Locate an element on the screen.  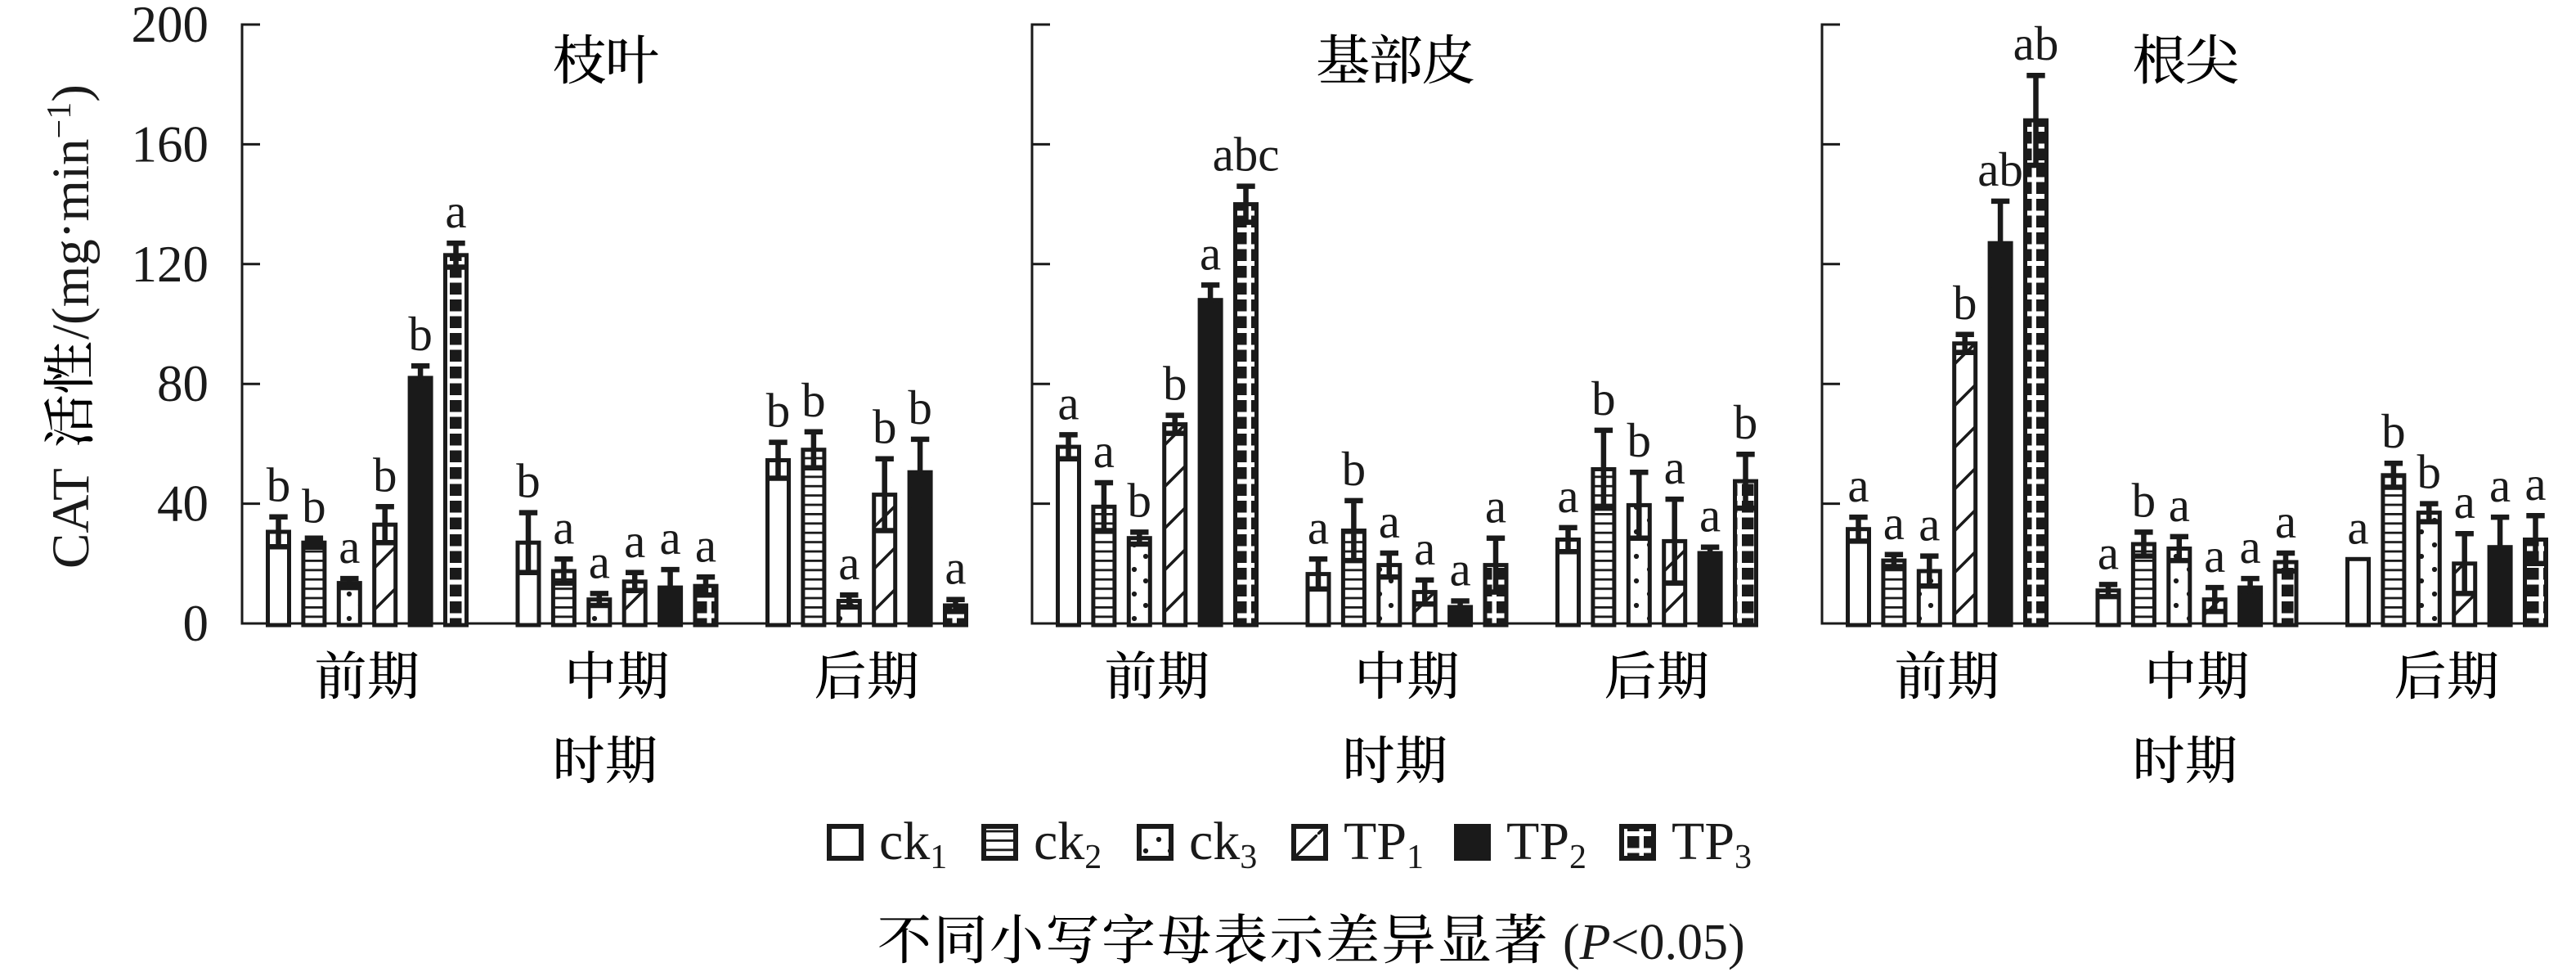
svg-text: 40 is located at coordinates (183, 504).